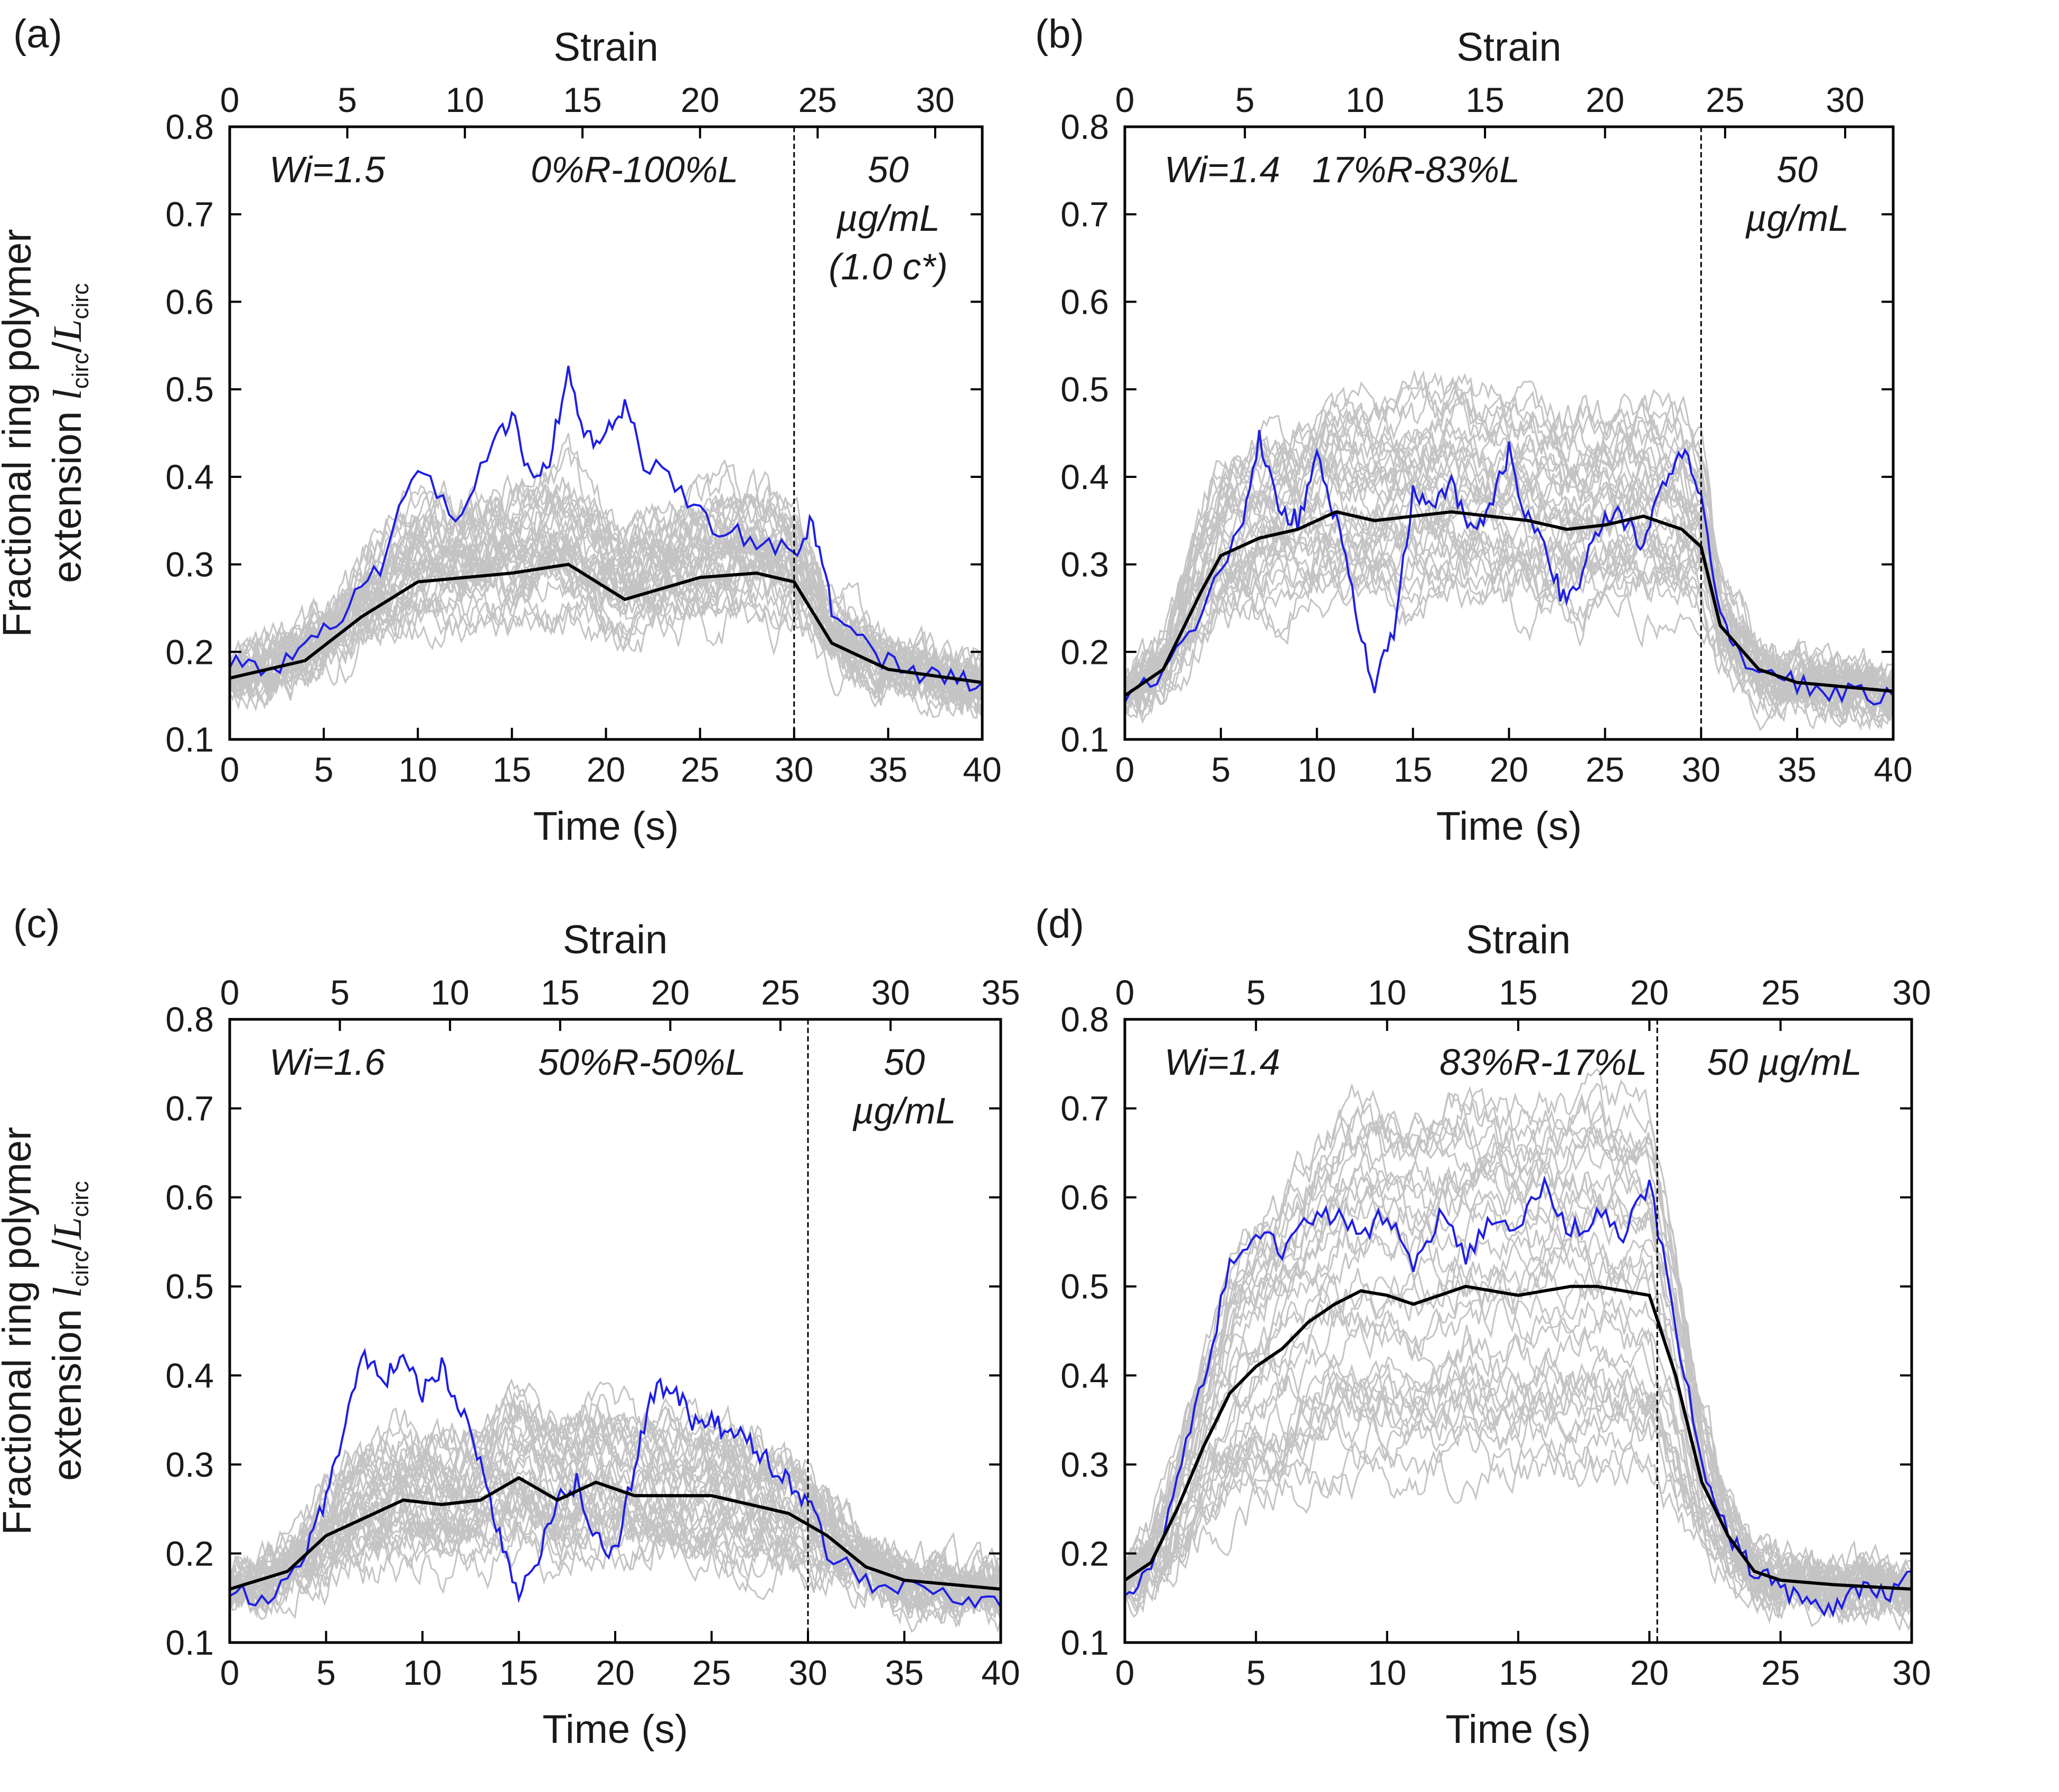 The image size is (2059, 1792). What do you see at coordinates (189, 1553) in the screenshot?
I see `y-tick-label: 0.2` at bounding box center [189, 1553].